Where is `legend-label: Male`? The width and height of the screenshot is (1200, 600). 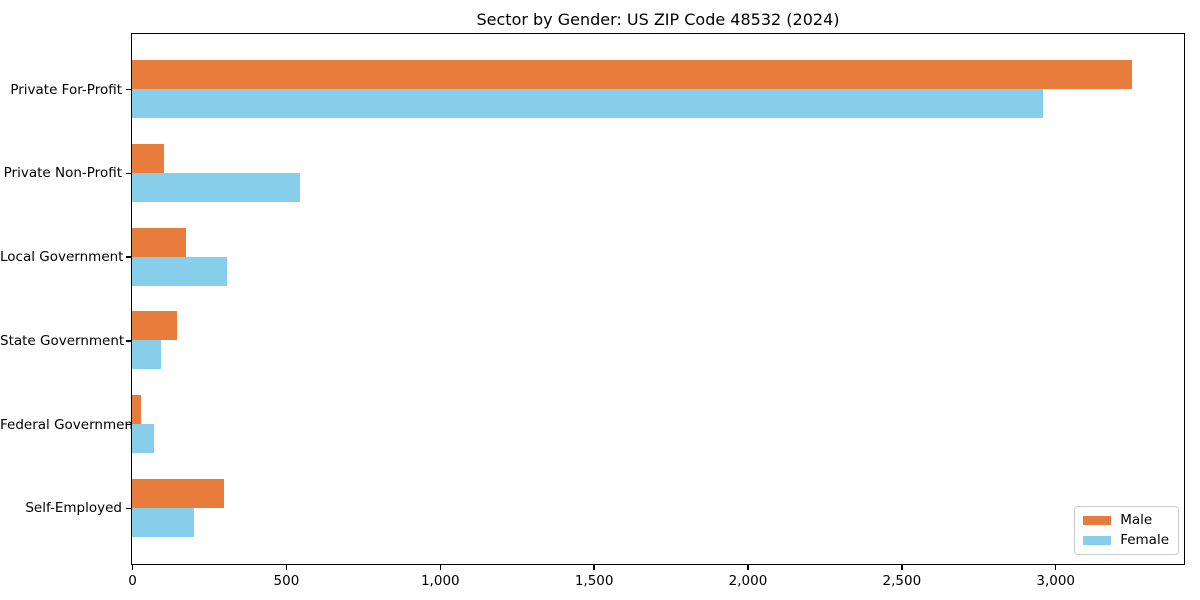 legend-label: Male is located at coordinates (1136, 520).